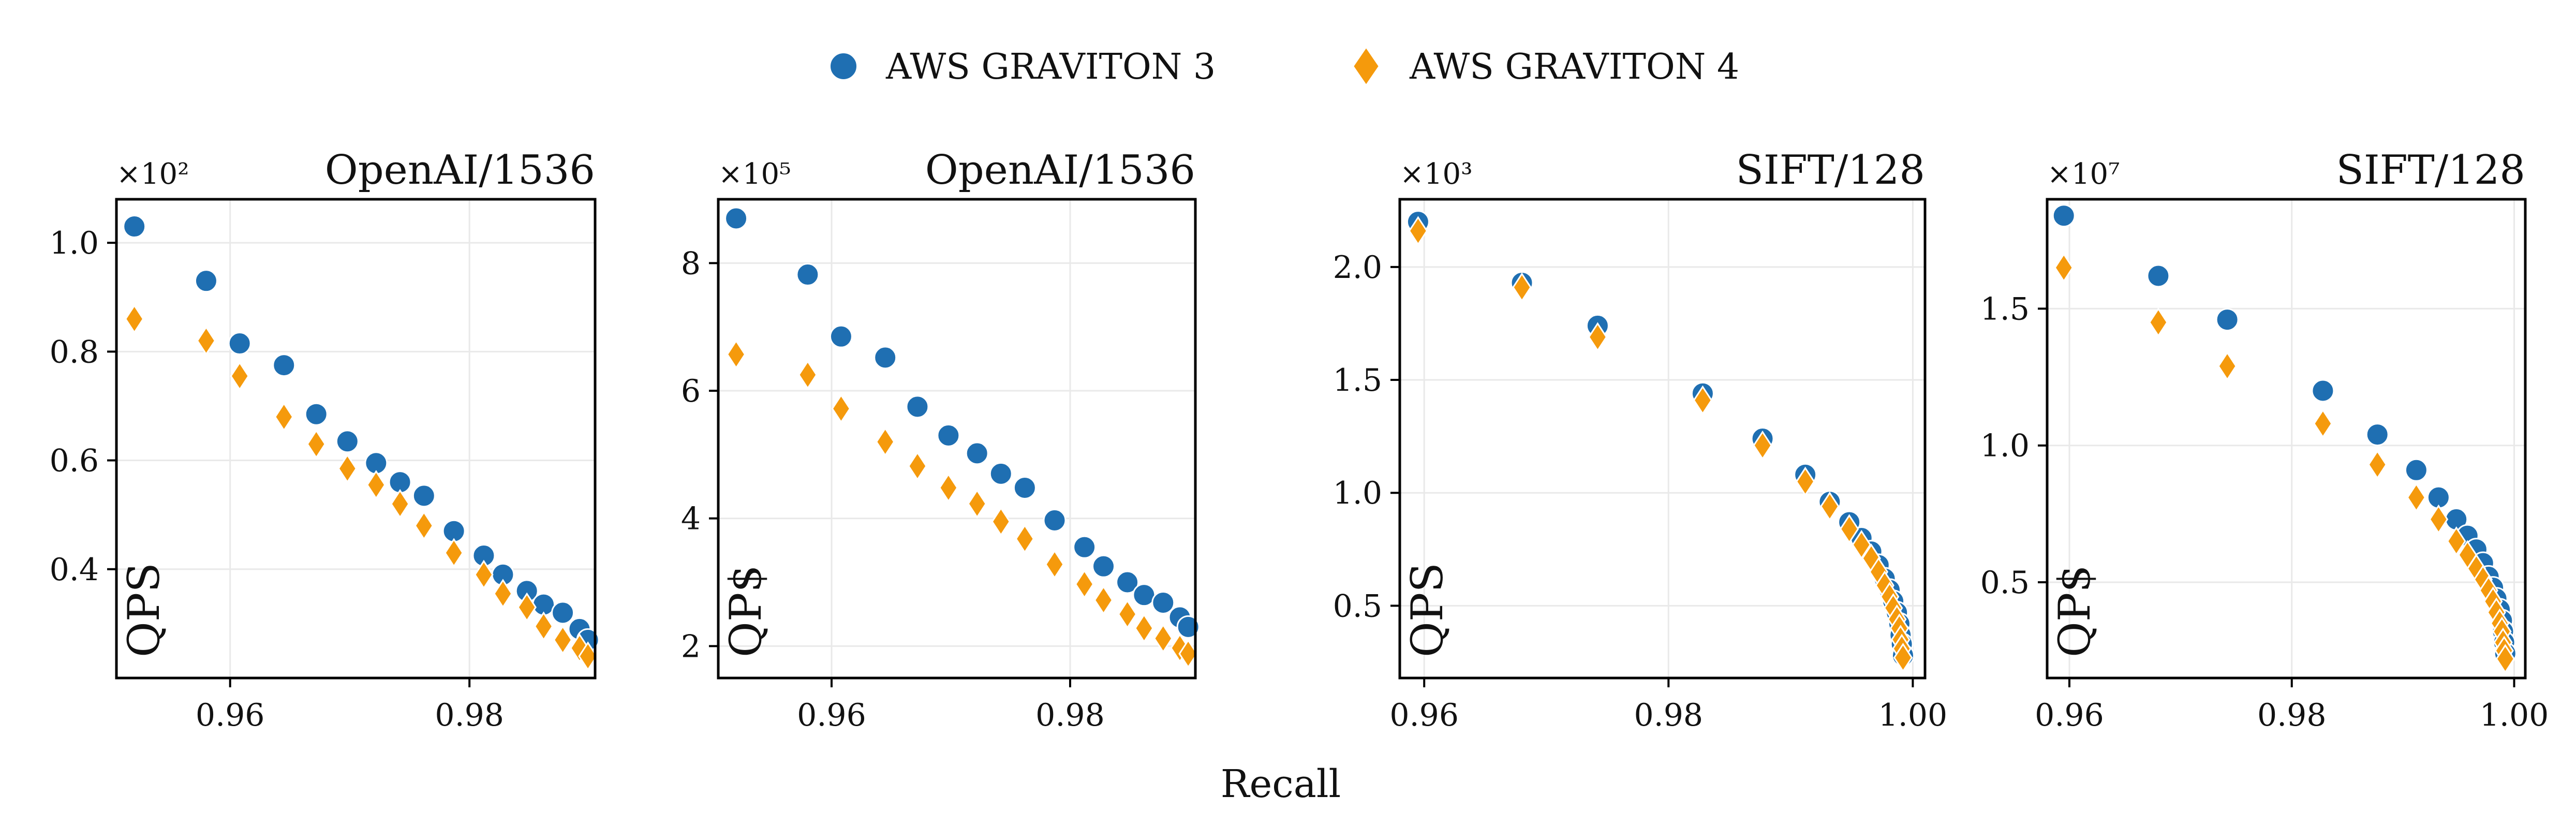 This screenshot has height=840, width=2576. I want to click on panel-2: 0.96 0.98 2 4 6 8 OpenAI/1536 ×10⁵ QP$, so click(940, 440).